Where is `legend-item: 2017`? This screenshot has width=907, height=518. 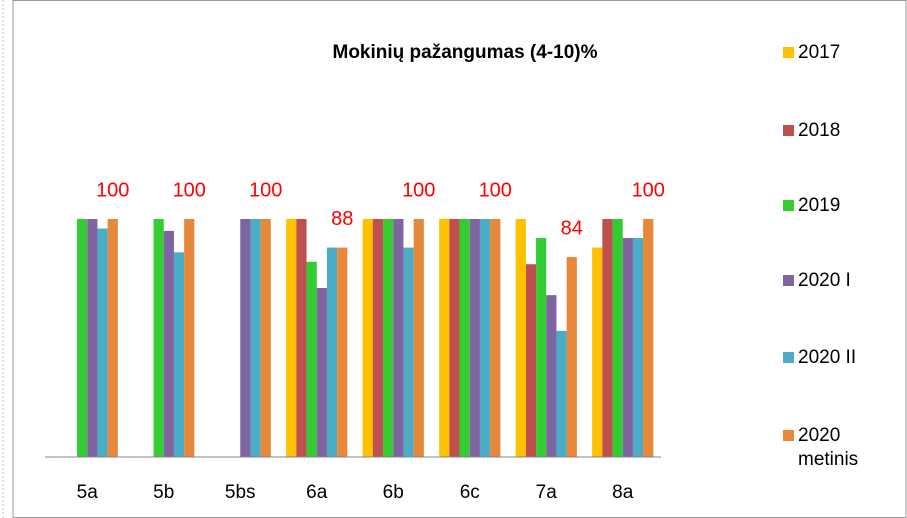 legend-item: 2017 is located at coordinates (833, 53).